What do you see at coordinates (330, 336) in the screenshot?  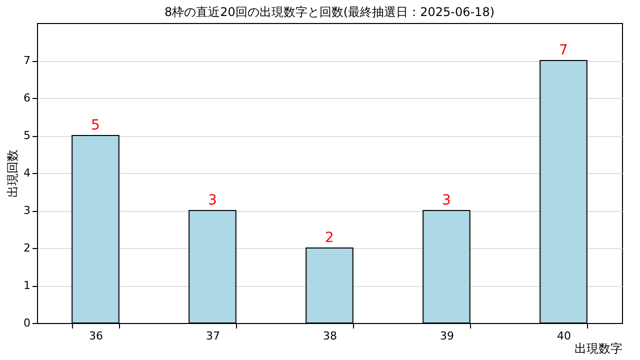 I see `x-tick-label: 38` at bounding box center [330, 336].